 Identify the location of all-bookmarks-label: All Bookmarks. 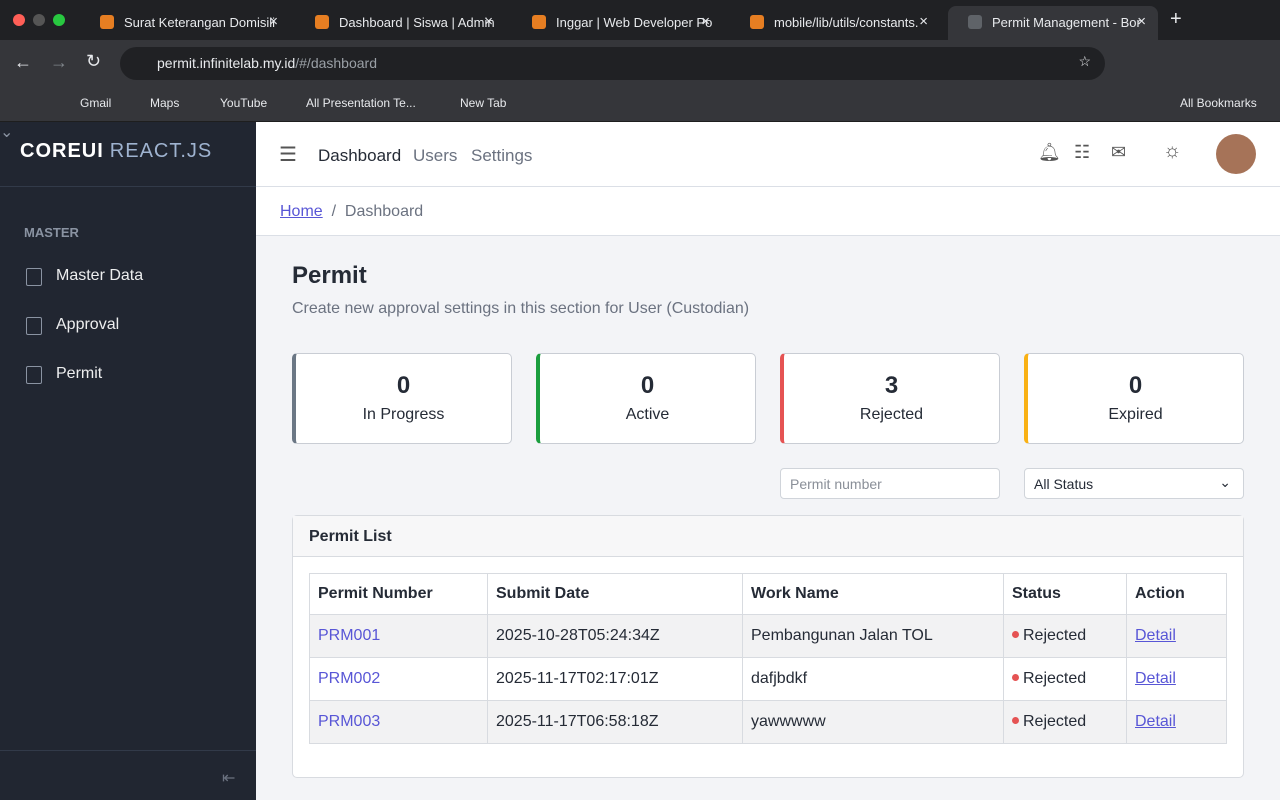
(1218, 103).